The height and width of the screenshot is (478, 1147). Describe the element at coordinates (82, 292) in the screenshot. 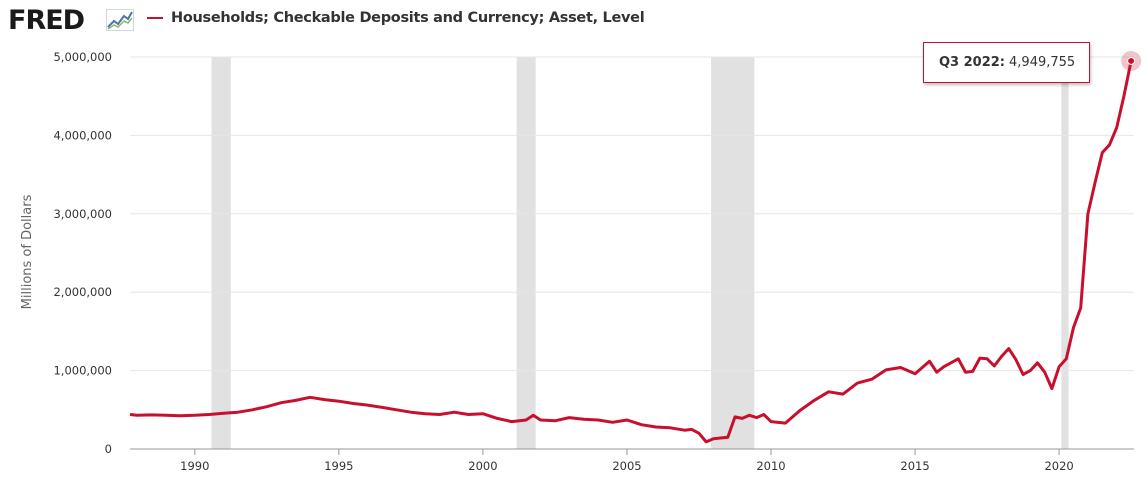

I see `y-tick-label: 2,000,000` at that location.